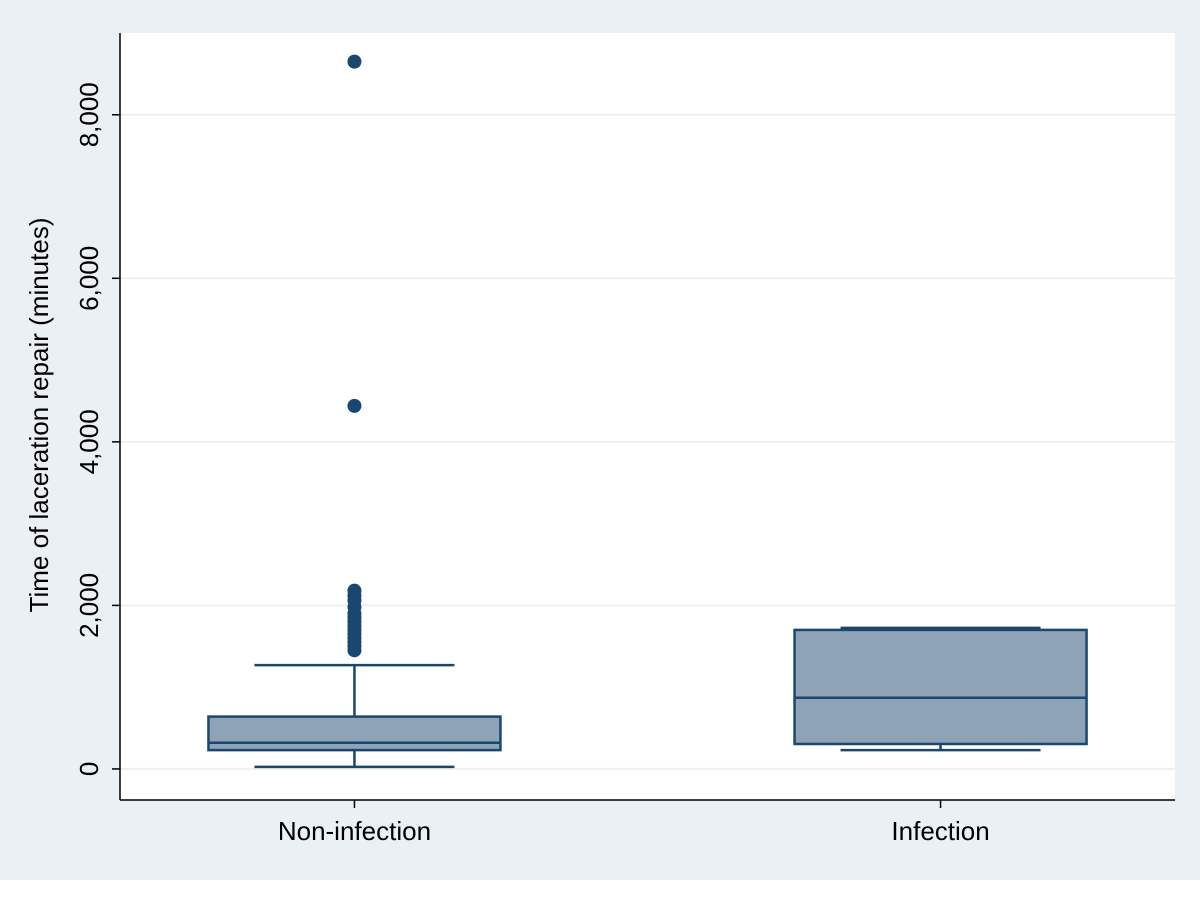 This screenshot has height=900, width=1200. Describe the element at coordinates (89, 769) in the screenshot. I see `y-tick-label: 0` at that location.